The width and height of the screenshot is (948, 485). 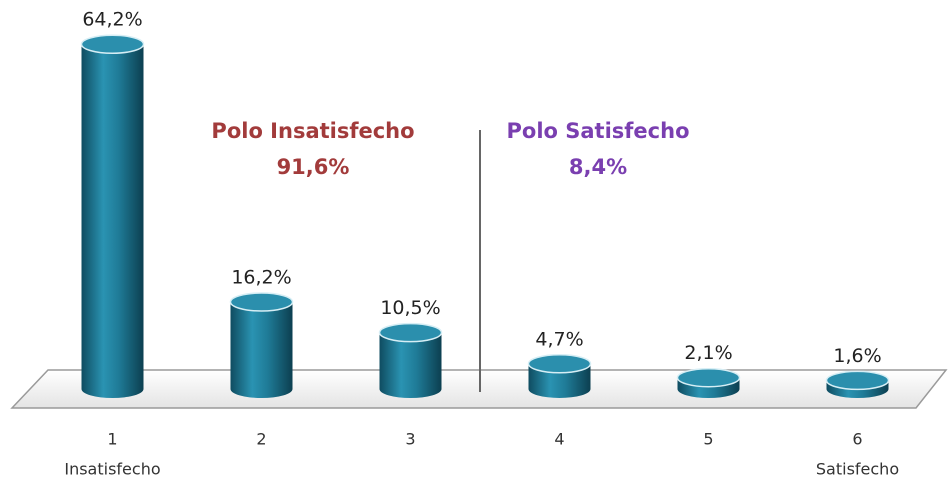 I want to click on x-tick-label: 5, so click(x=708, y=439).